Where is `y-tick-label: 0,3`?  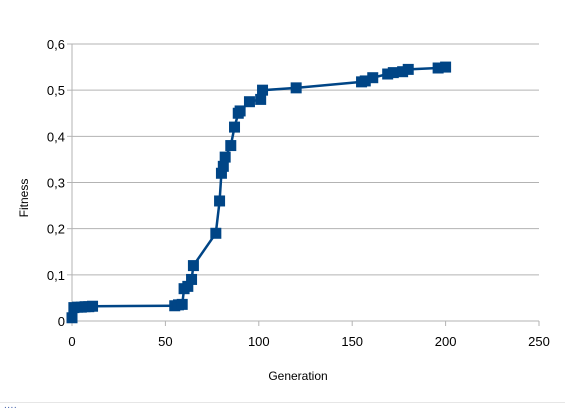
y-tick-label: 0,3 is located at coordinates (56, 183).